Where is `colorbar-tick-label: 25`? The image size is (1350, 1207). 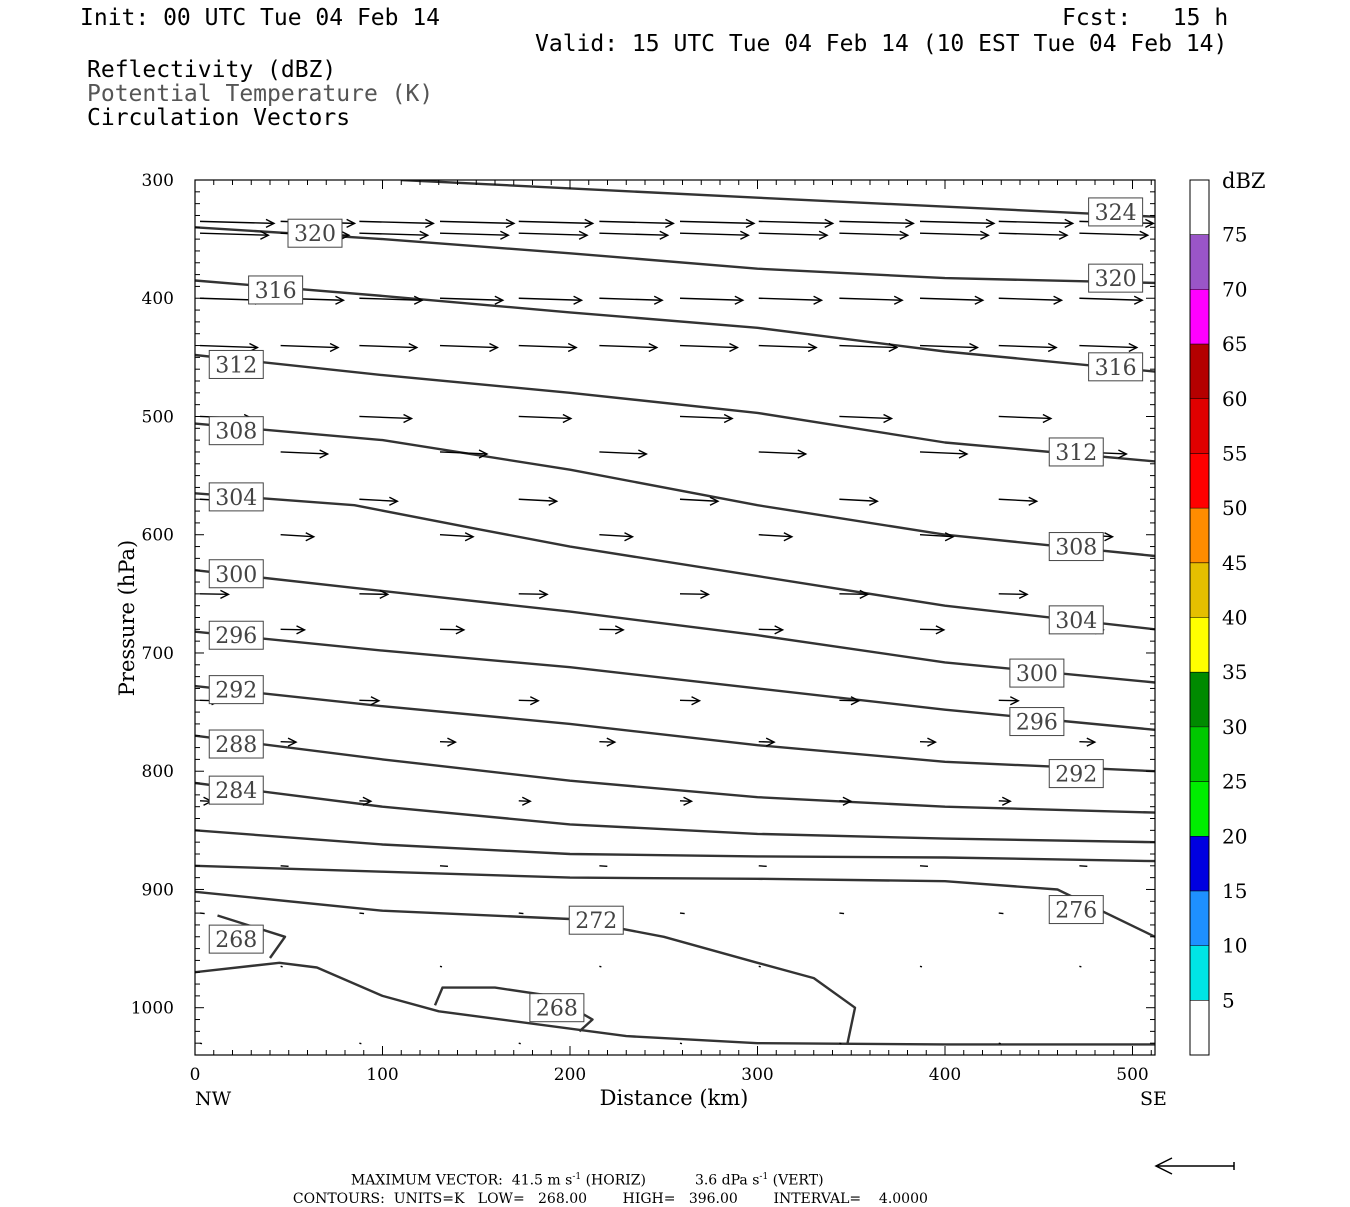 colorbar-tick-label: 25 is located at coordinates (1234, 782).